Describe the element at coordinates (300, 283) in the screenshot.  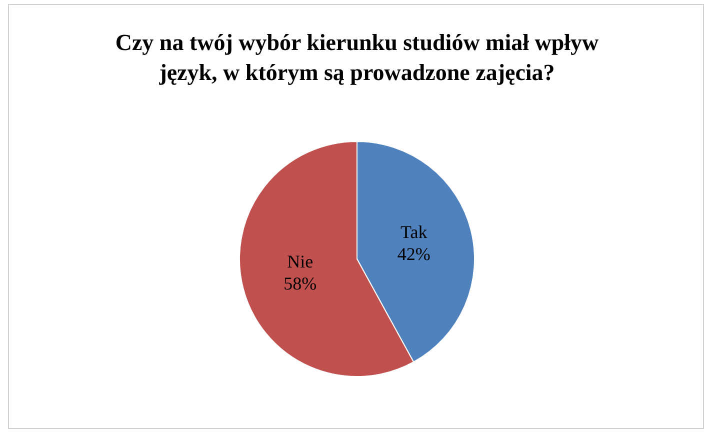
I see `data-label: 58%` at that location.